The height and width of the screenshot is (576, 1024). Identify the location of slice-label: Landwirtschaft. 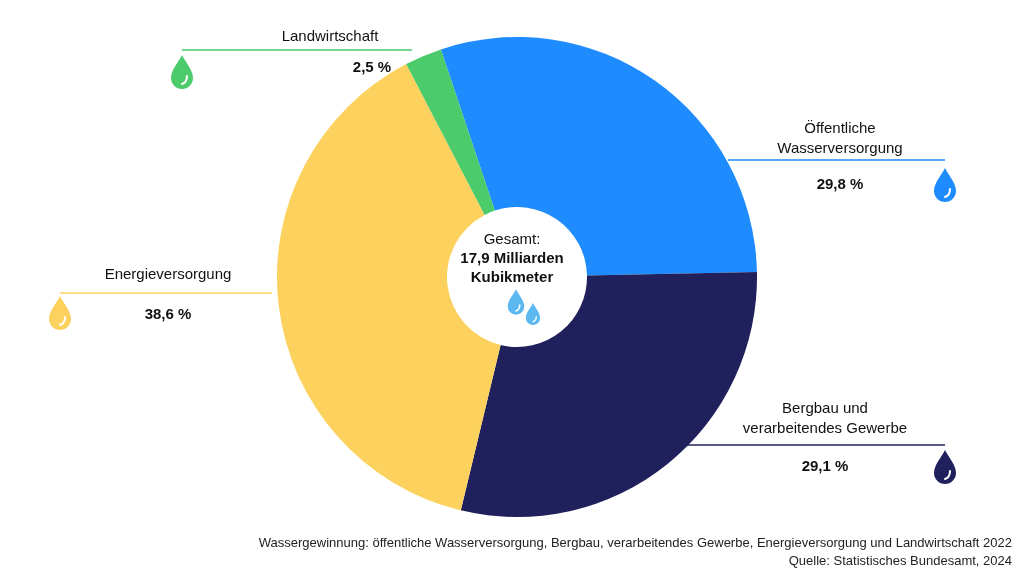
(330, 36).